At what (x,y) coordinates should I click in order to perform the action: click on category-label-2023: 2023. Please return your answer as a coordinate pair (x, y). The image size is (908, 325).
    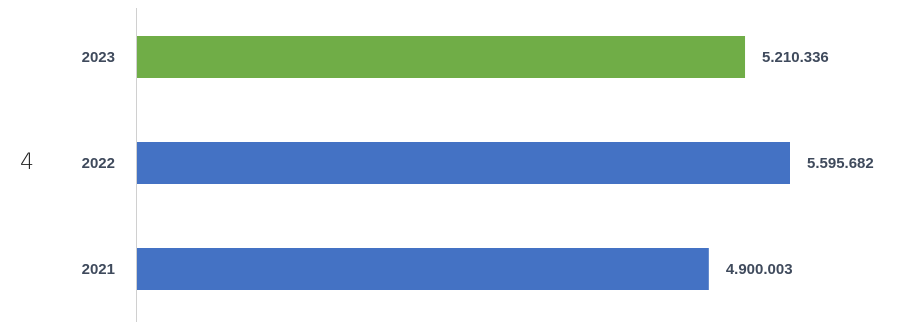
    Looking at the image, I should click on (98, 57).